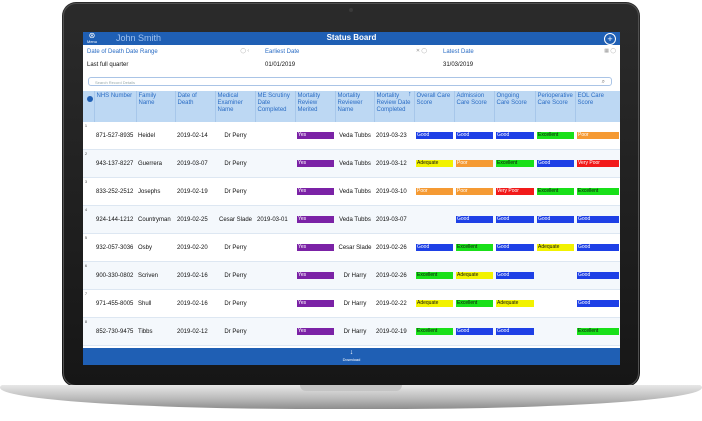  What do you see at coordinates (88, 136) in the screenshot?
I see `row-index: 1` at bounding box center [88, 136].